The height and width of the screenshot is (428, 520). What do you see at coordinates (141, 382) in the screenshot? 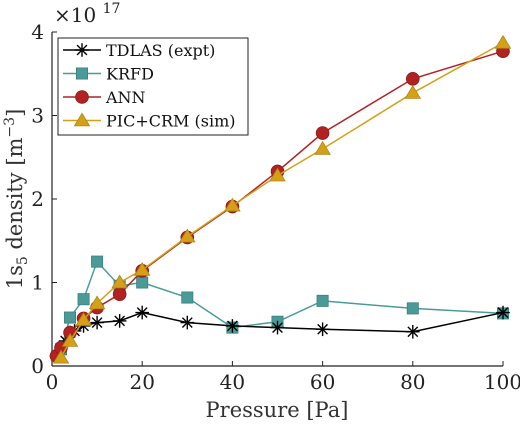
I see `x-tick-label: 20` at bounding box center [141, 382].